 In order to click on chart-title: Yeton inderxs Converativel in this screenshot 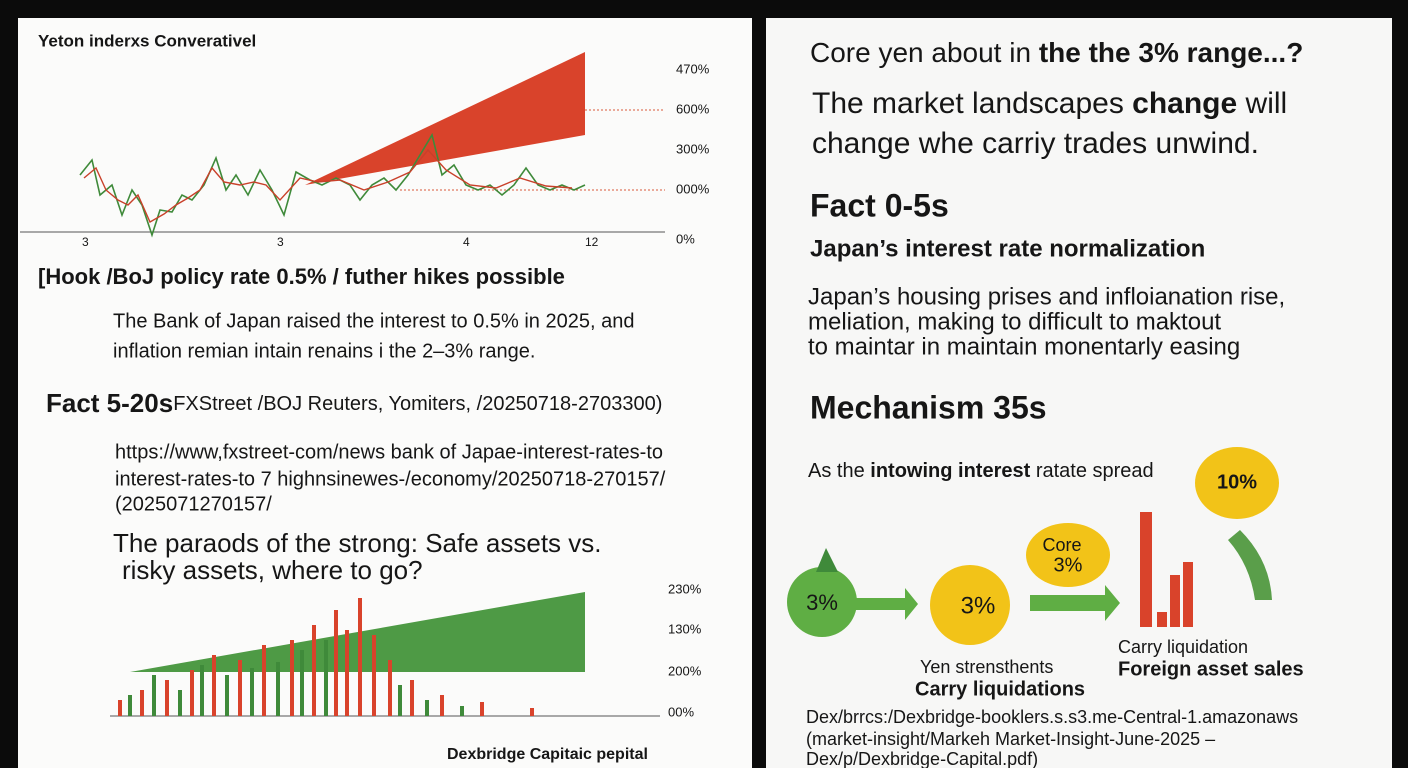, I will do `click(147, 40)`.